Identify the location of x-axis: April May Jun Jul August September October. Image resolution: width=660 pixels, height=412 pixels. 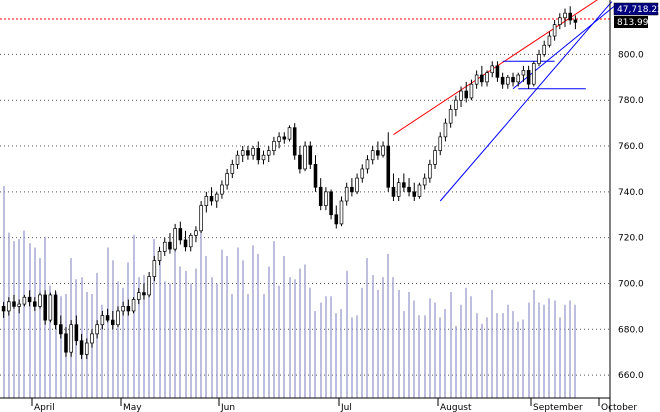
(334, 405).